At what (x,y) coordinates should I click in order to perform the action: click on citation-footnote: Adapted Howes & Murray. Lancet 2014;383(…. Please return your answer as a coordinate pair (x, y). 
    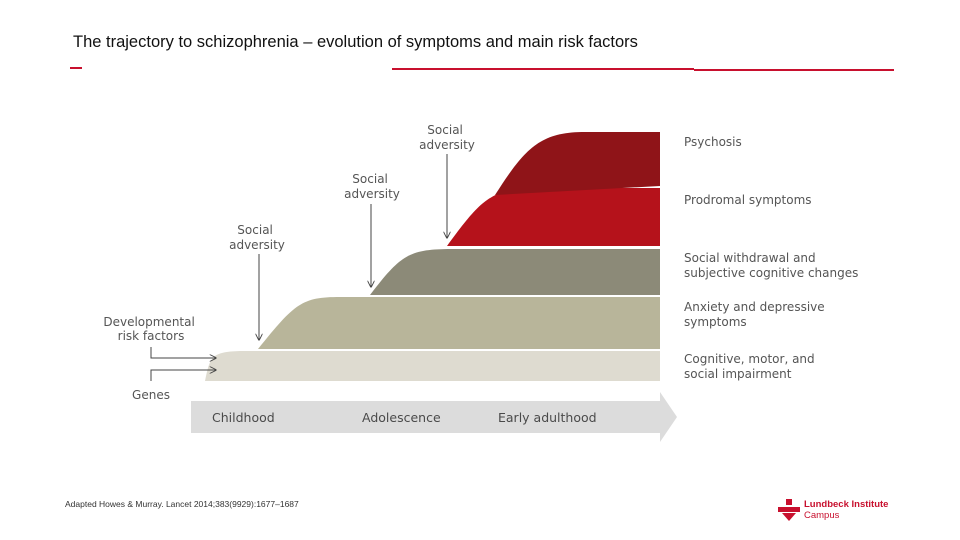
    Looking at the image, I should click on (182, 504).